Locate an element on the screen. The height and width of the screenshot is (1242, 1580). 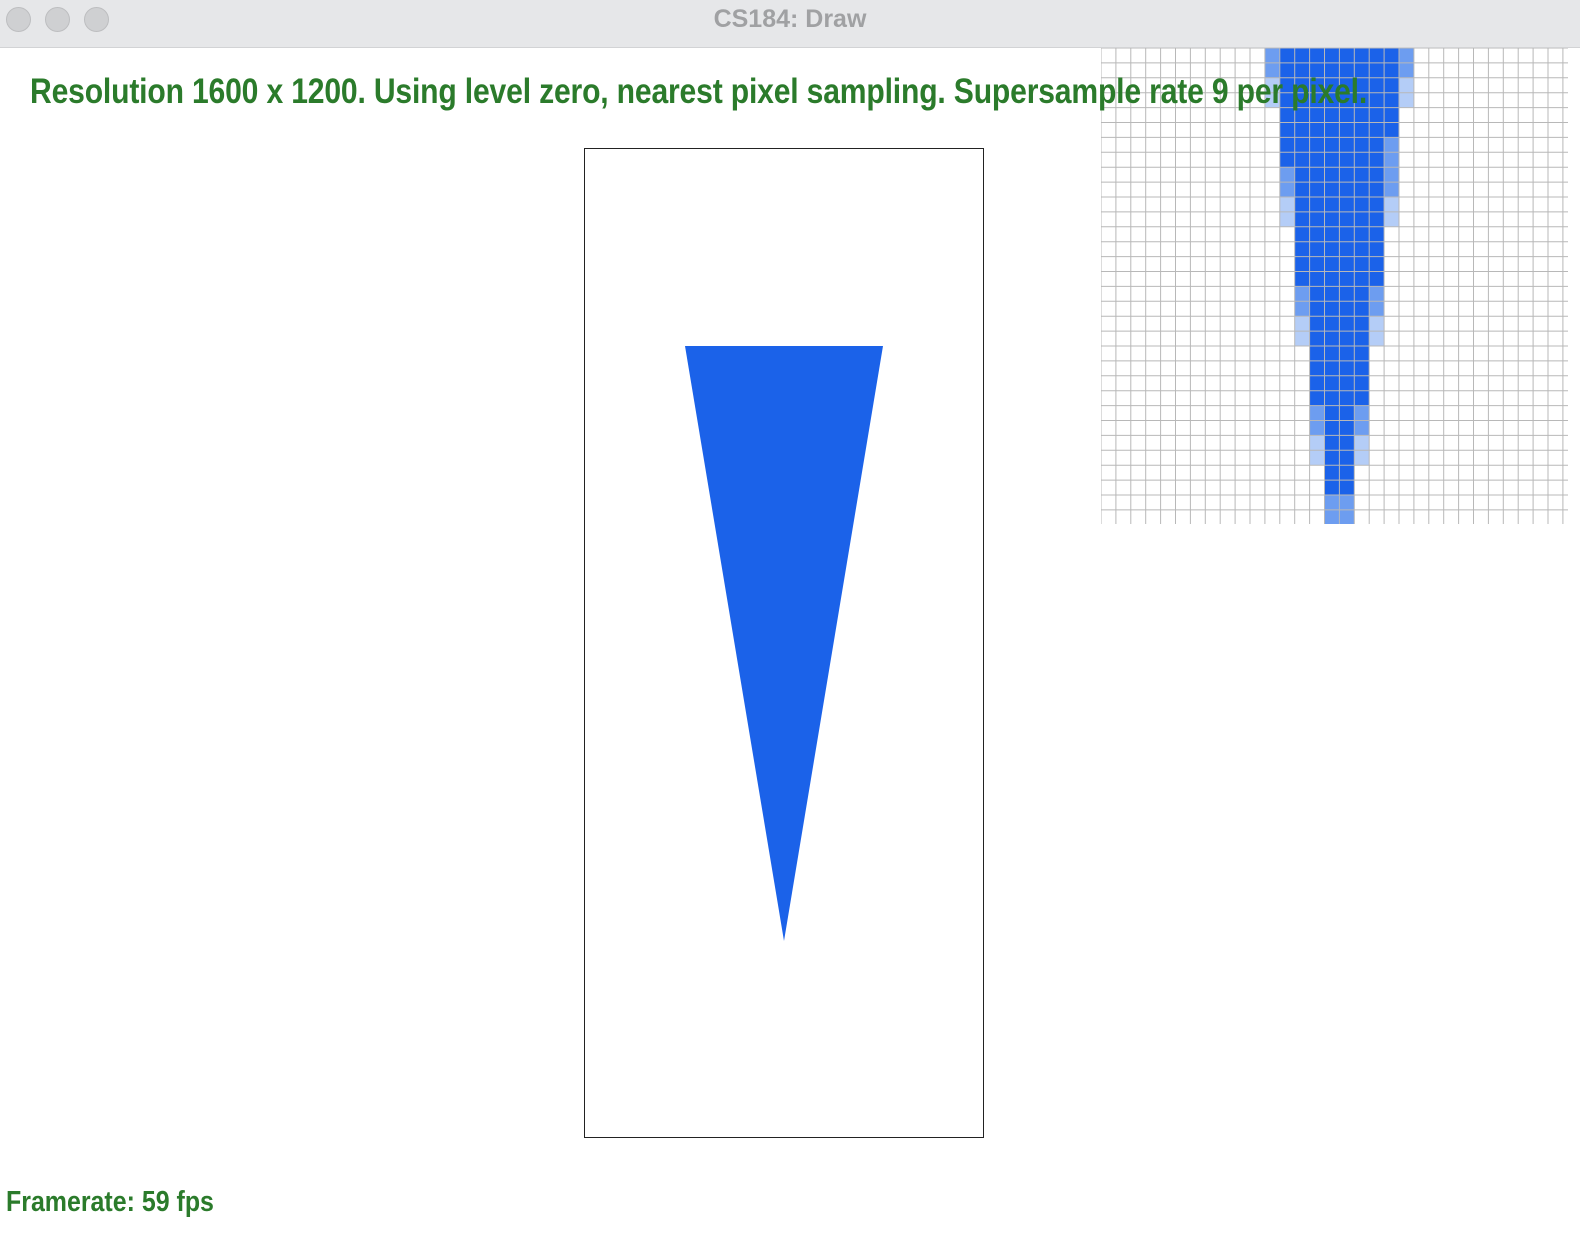
window-titlebar: CS184: Draw is located at coordinates (790, 24).